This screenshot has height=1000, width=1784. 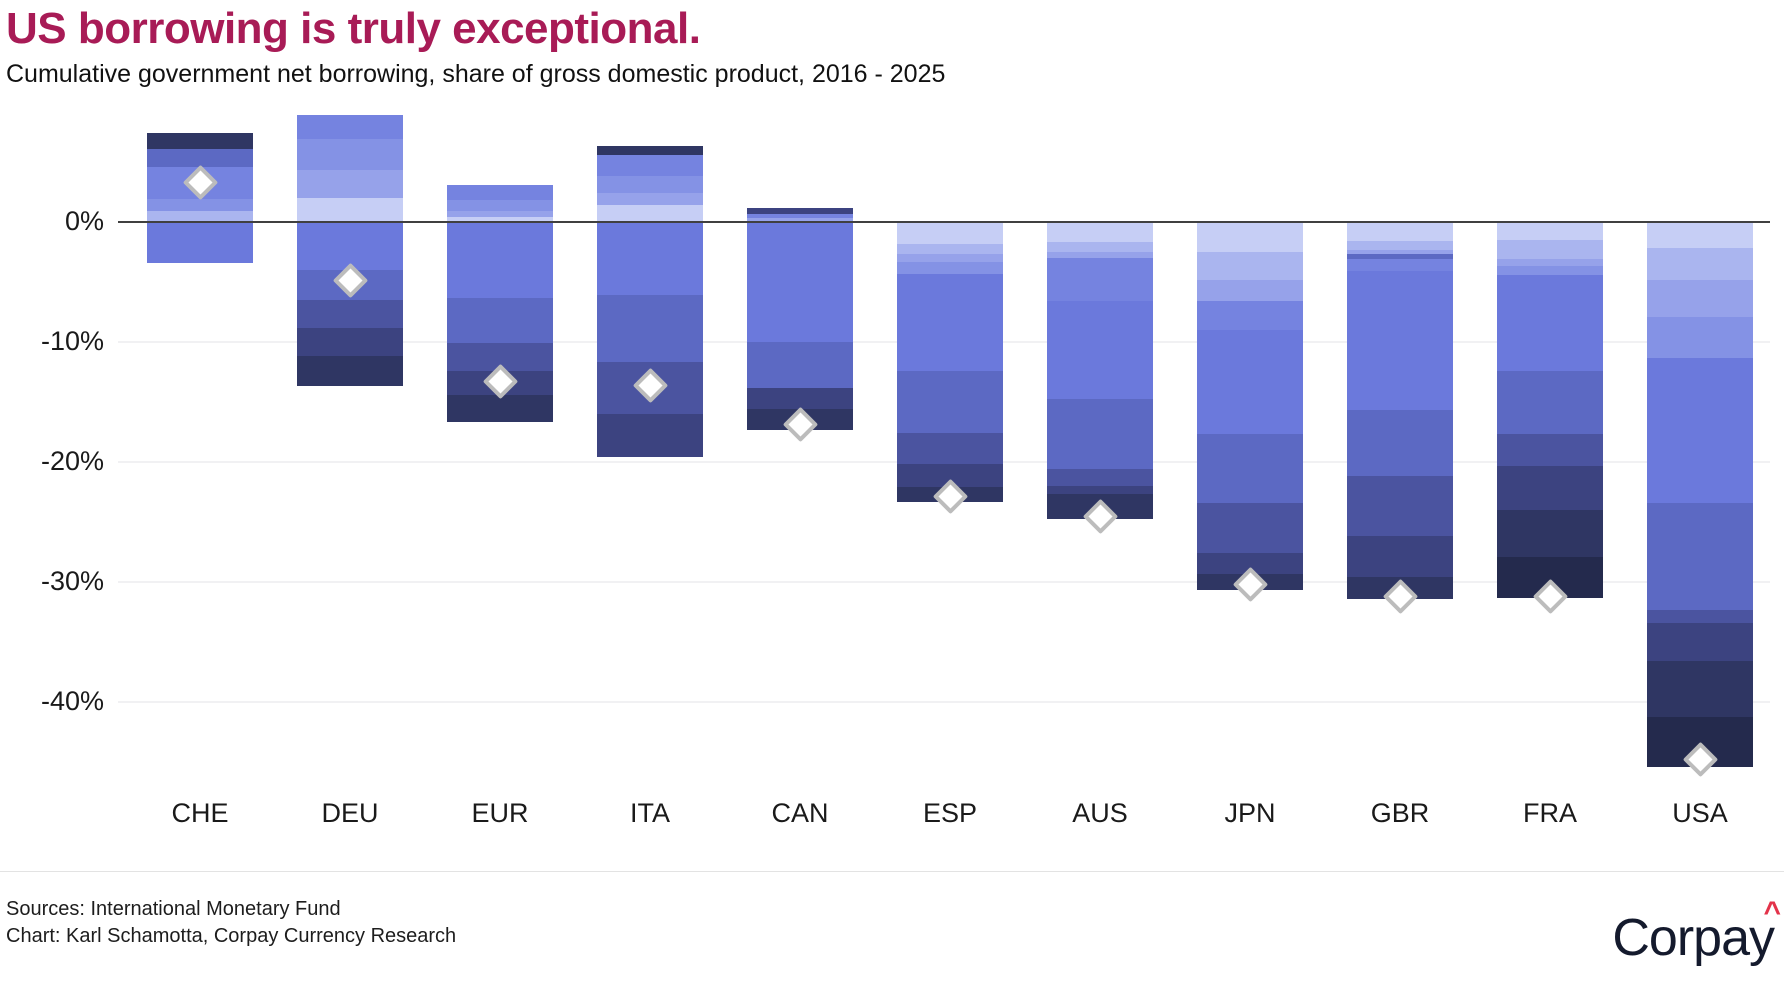 I want to click on y-axis-tick-label: -40%, so click(x=72, y=701).